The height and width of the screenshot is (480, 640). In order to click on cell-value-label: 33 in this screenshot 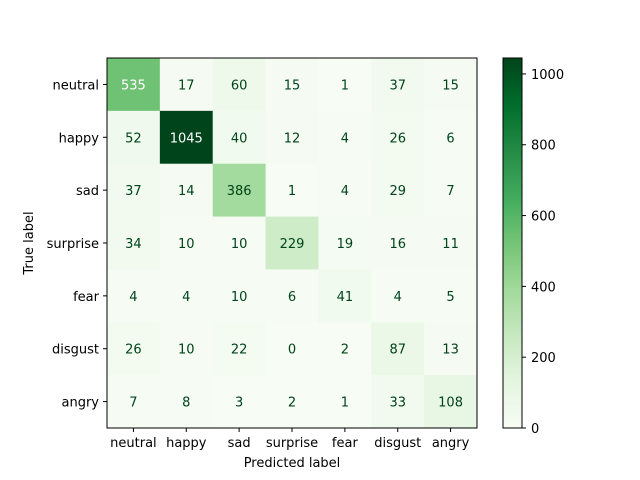, I will do `click(397, 403)`.